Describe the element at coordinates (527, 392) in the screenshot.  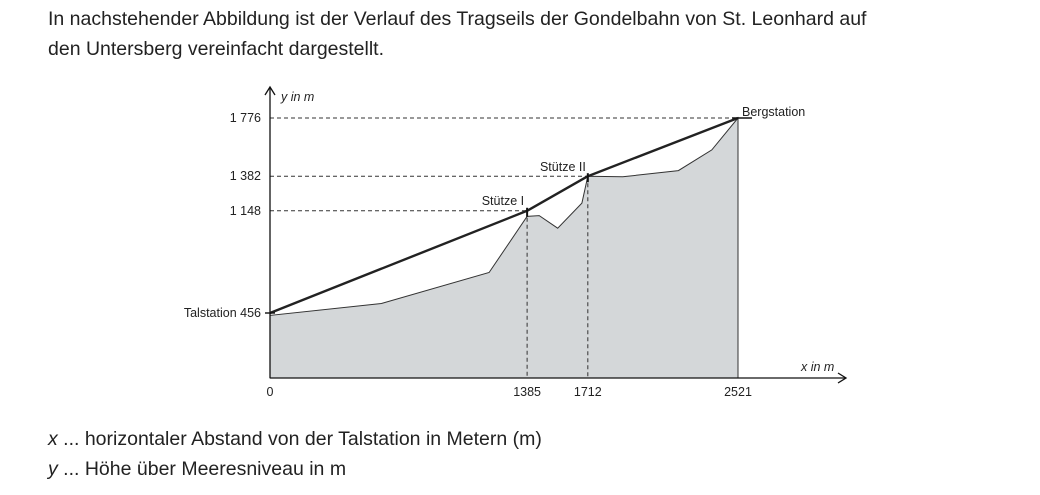
I see `x-tick-label: 1385` at that location.